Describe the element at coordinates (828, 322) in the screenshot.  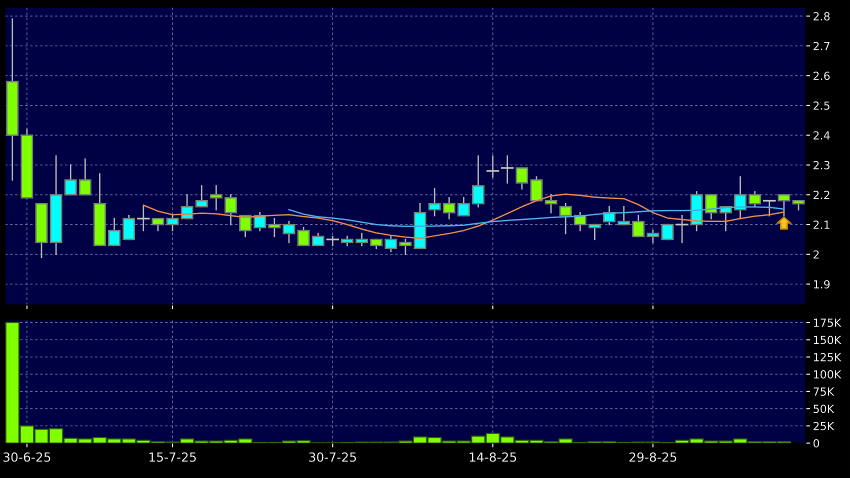
I see `y-tick-label: 175K` at that location.